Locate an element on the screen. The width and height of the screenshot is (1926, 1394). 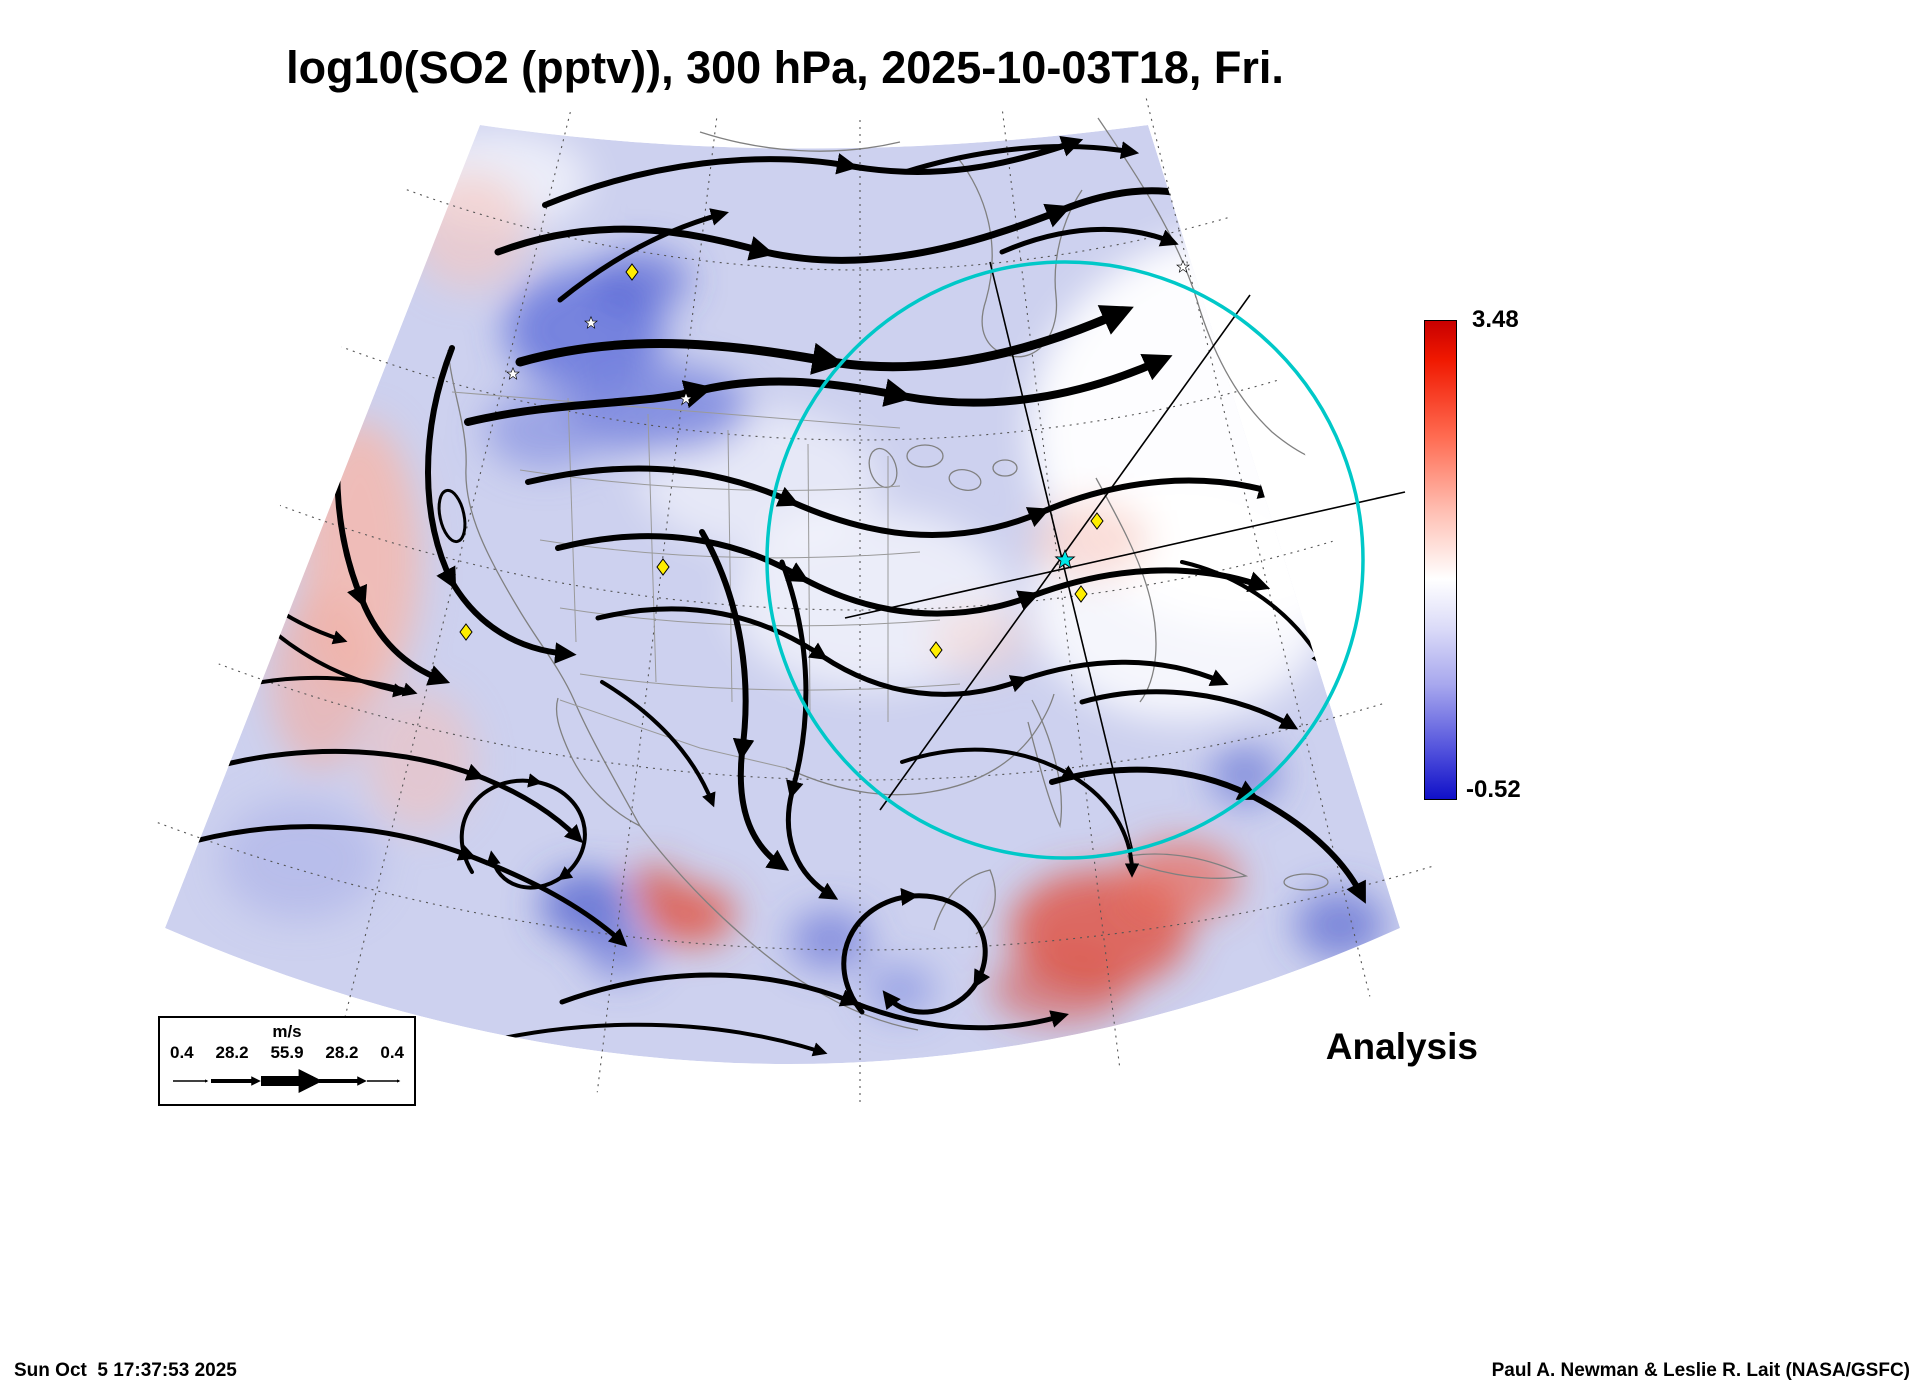
wind-legend-units-label: m/s is located at coordinates (287, 1031).